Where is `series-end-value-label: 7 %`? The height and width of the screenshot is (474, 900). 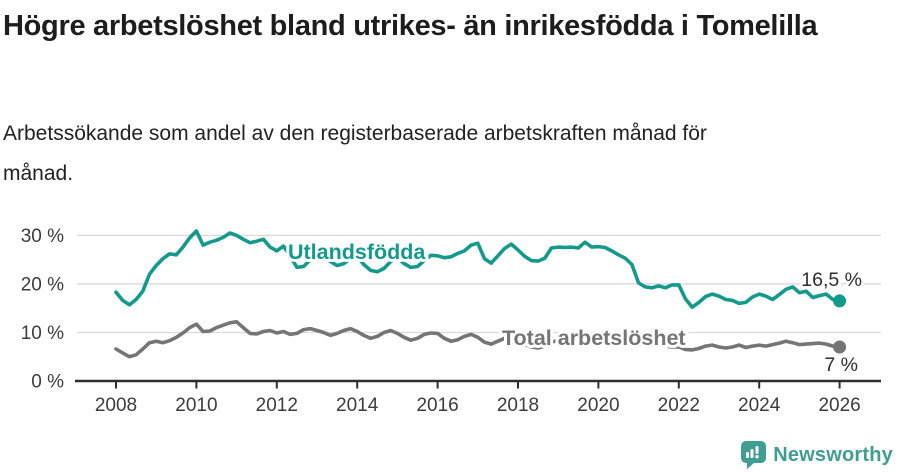 series-end-value-label: 7 % is located at coordinates (841, 365).